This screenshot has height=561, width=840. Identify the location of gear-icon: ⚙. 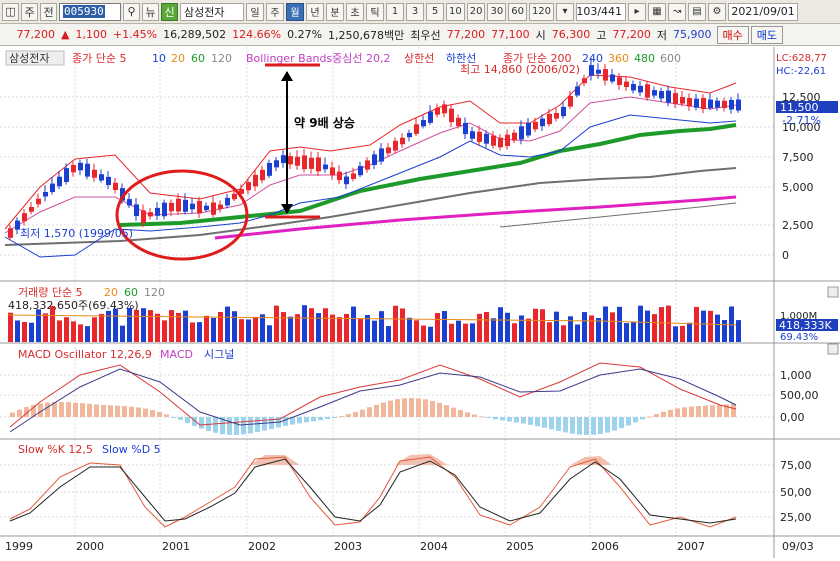
(717, 11).